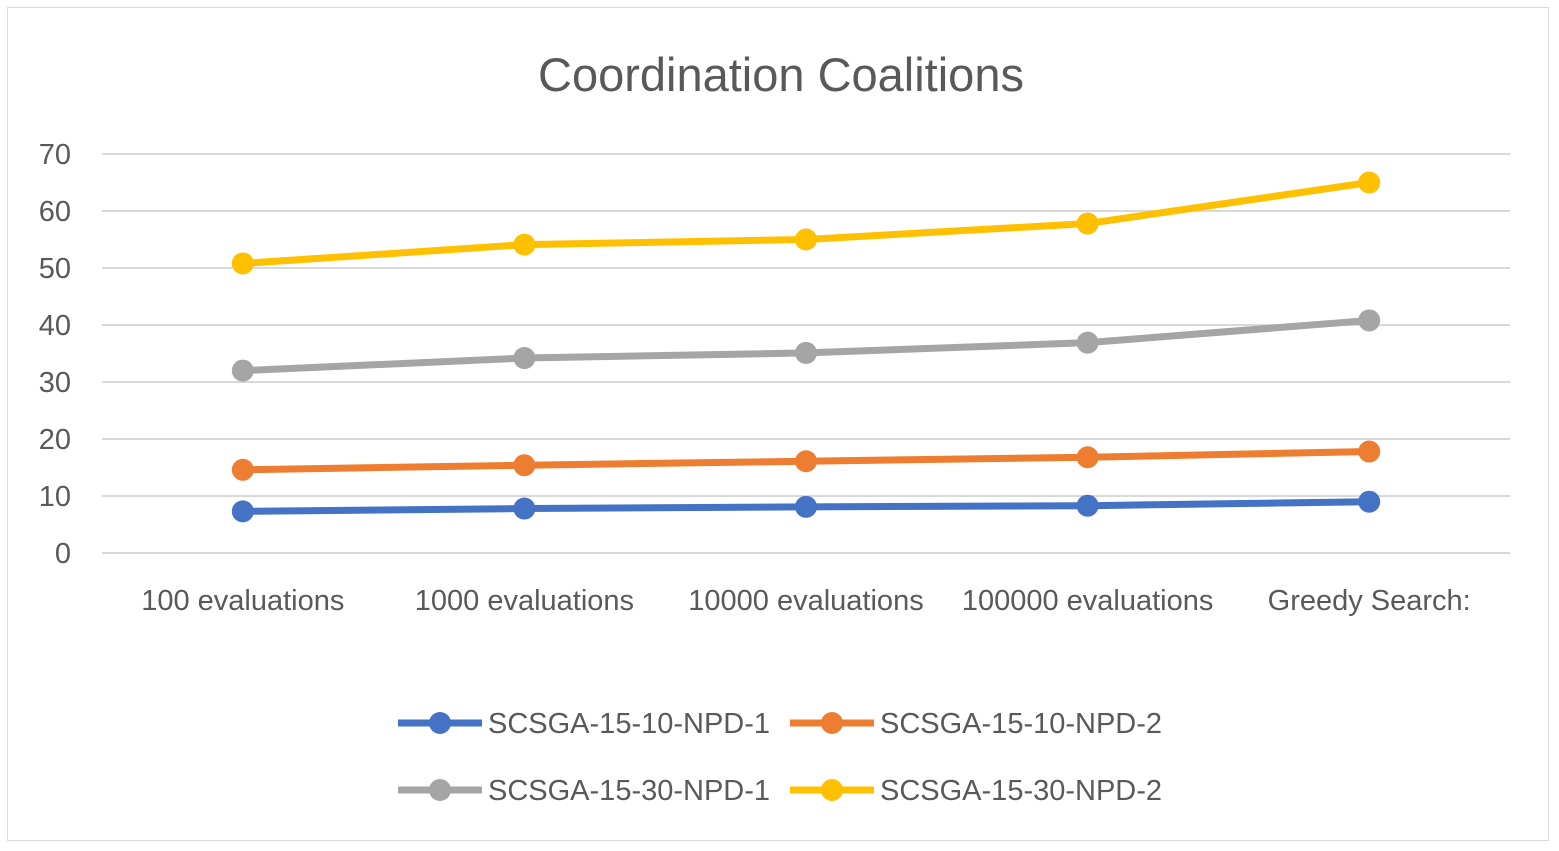 This screenshot has height=851, width=1559. Describe the element at coordinates (55, 354) in the screenshot. I see `y-axis-tick-labels: 0 10 20 30 40 50 60 70` at that location.